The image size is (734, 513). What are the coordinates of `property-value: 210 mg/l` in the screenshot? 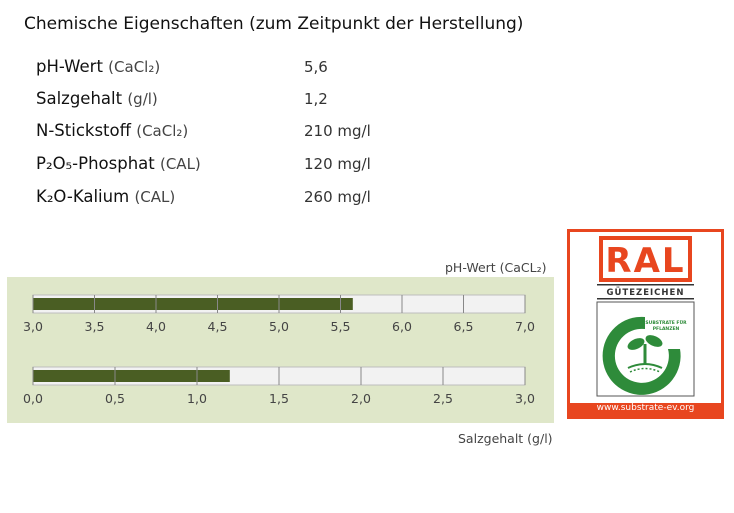 It's located at (337, 131).